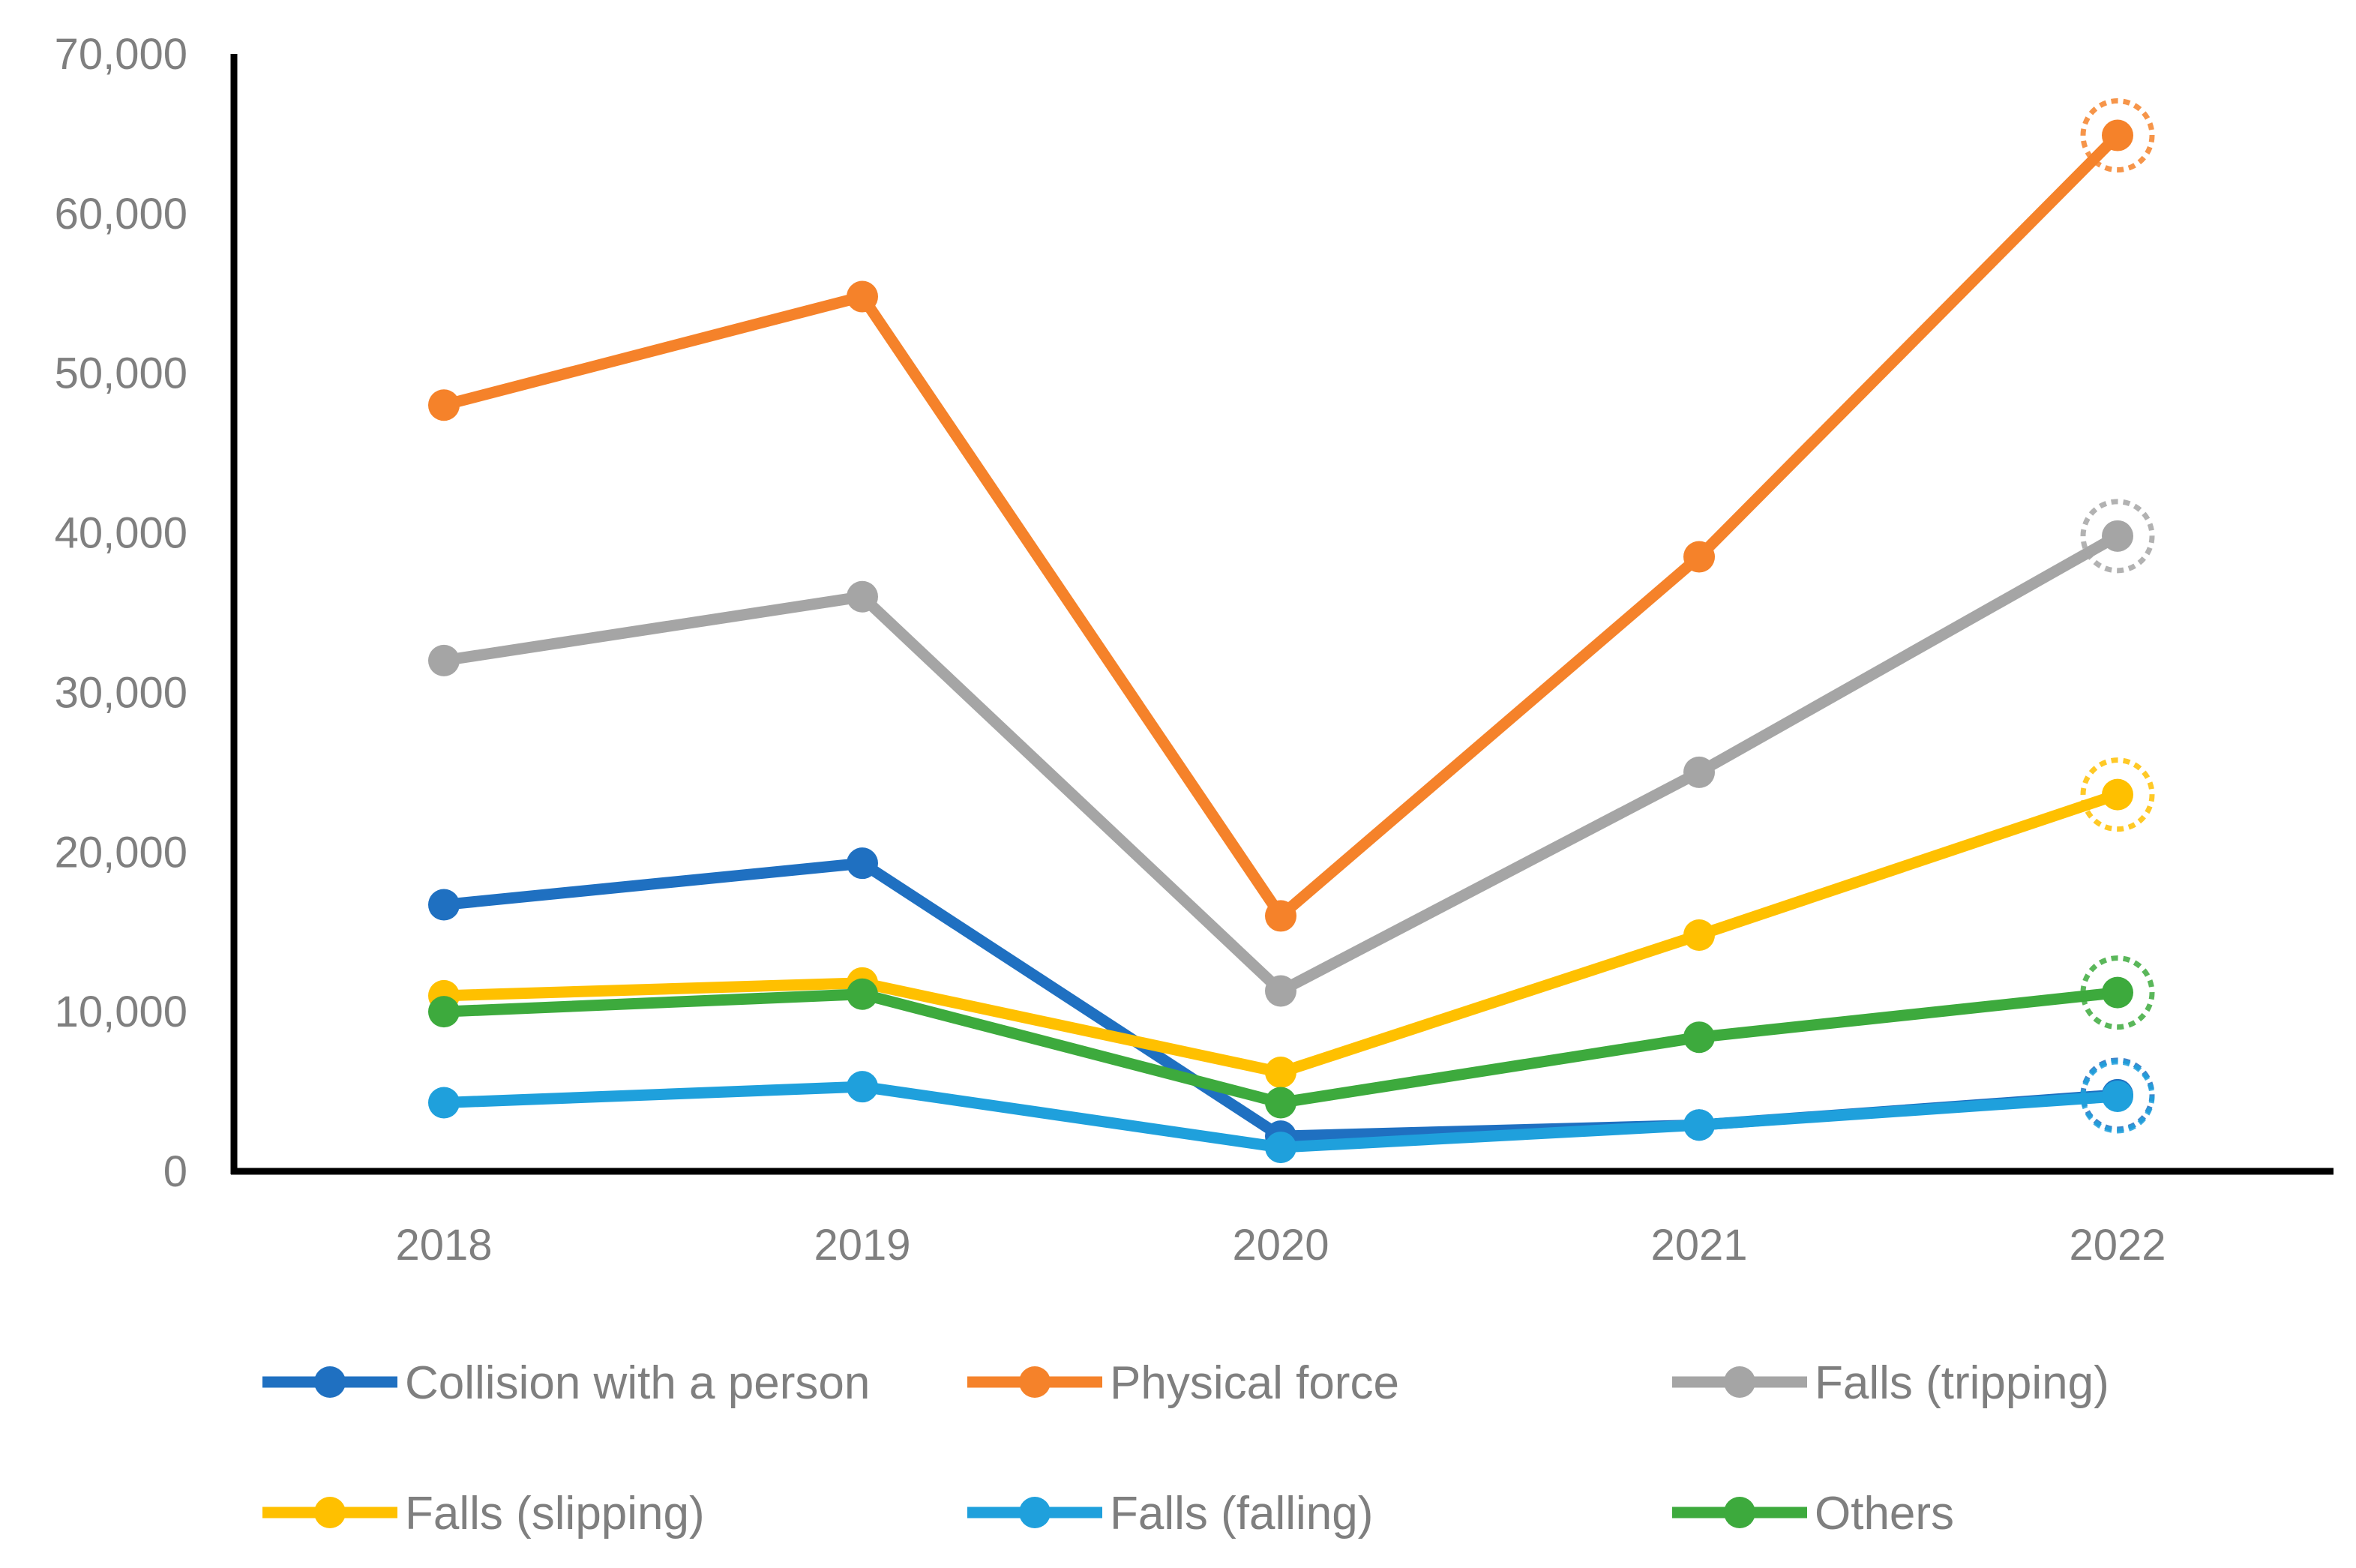 Image resolution: width=2356 pixels, height=1568 pixels. I want to click on legend-item: Collision with a person, so click(566, 1383).